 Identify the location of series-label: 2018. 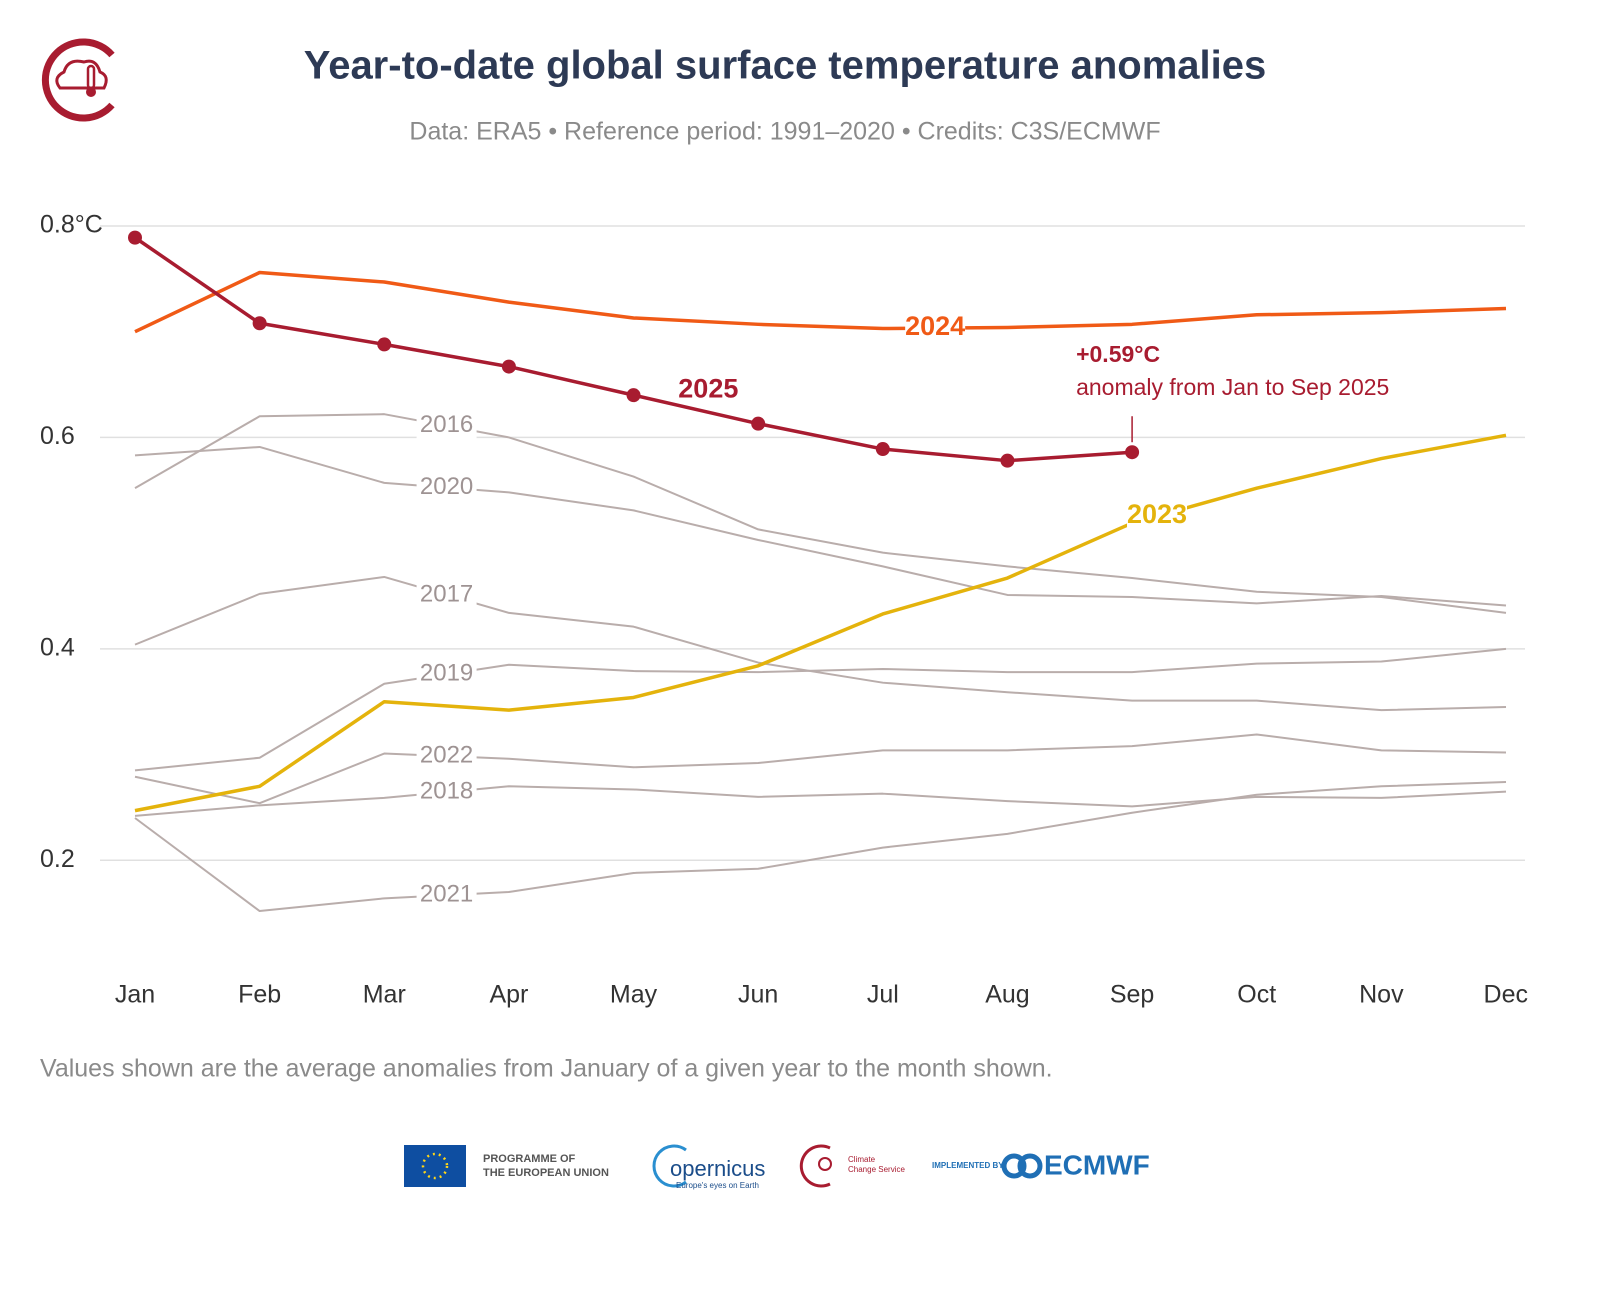
(446, 790).